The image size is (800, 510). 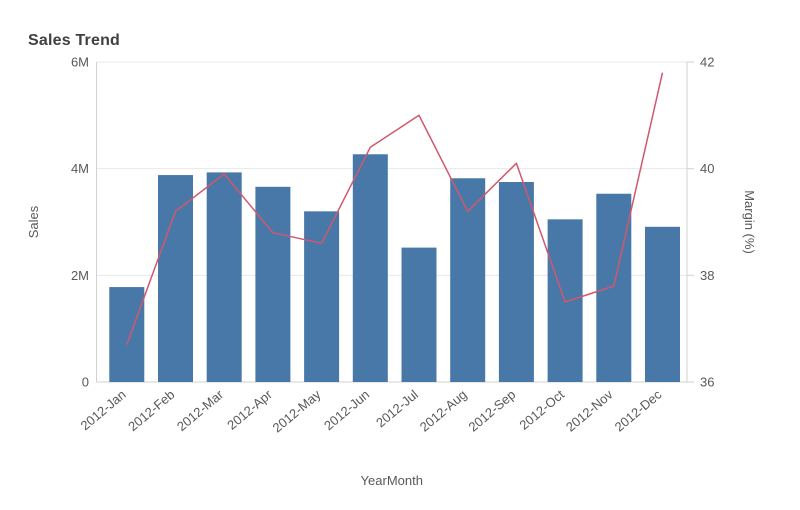 I want to click on x-axis-tick-label: 2012-Apr, so click(x=249, y=409).